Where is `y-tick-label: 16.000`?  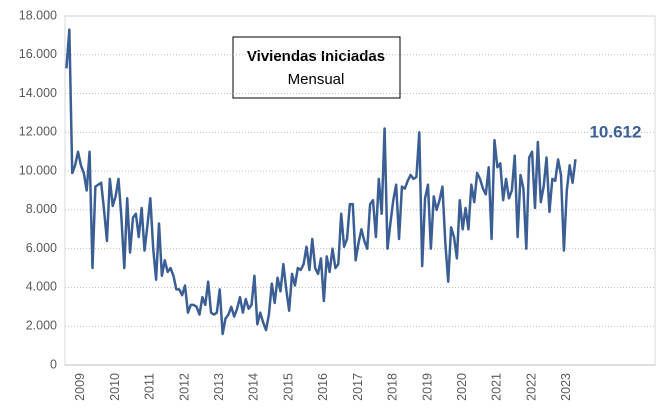
y-tick-label: 16.000 is located at coordinates (38, 54).